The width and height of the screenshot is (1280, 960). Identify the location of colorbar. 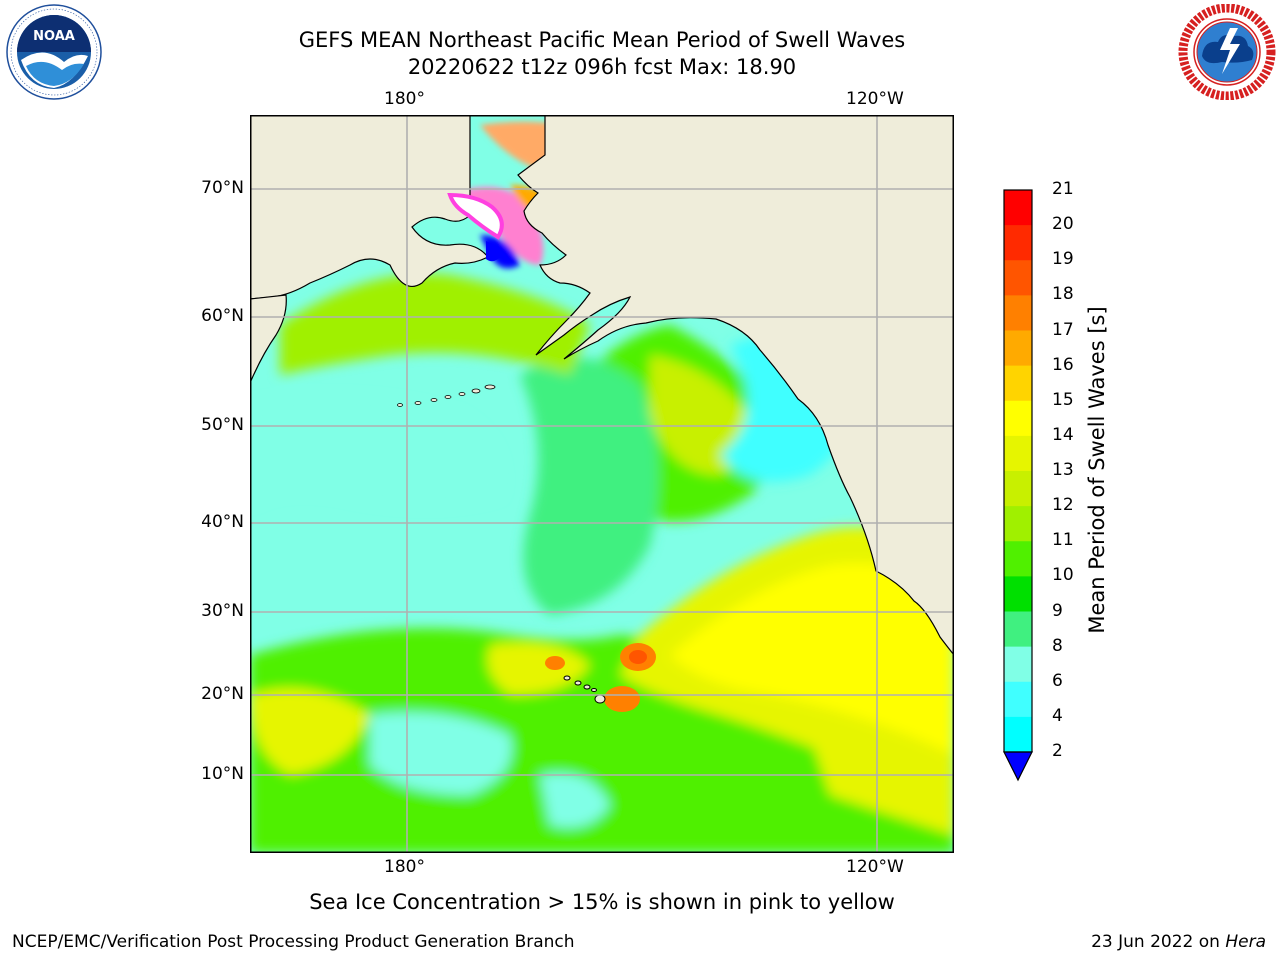
(1018, 485).